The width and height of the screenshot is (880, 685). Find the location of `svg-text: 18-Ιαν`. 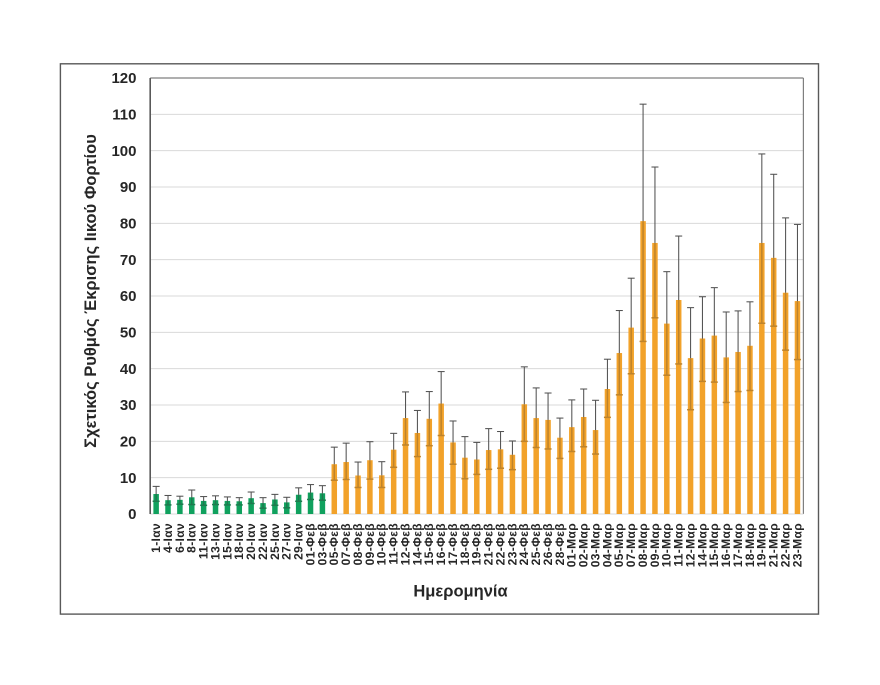

svg-text: 18-Ιαν is located at coordinates (239, 541).